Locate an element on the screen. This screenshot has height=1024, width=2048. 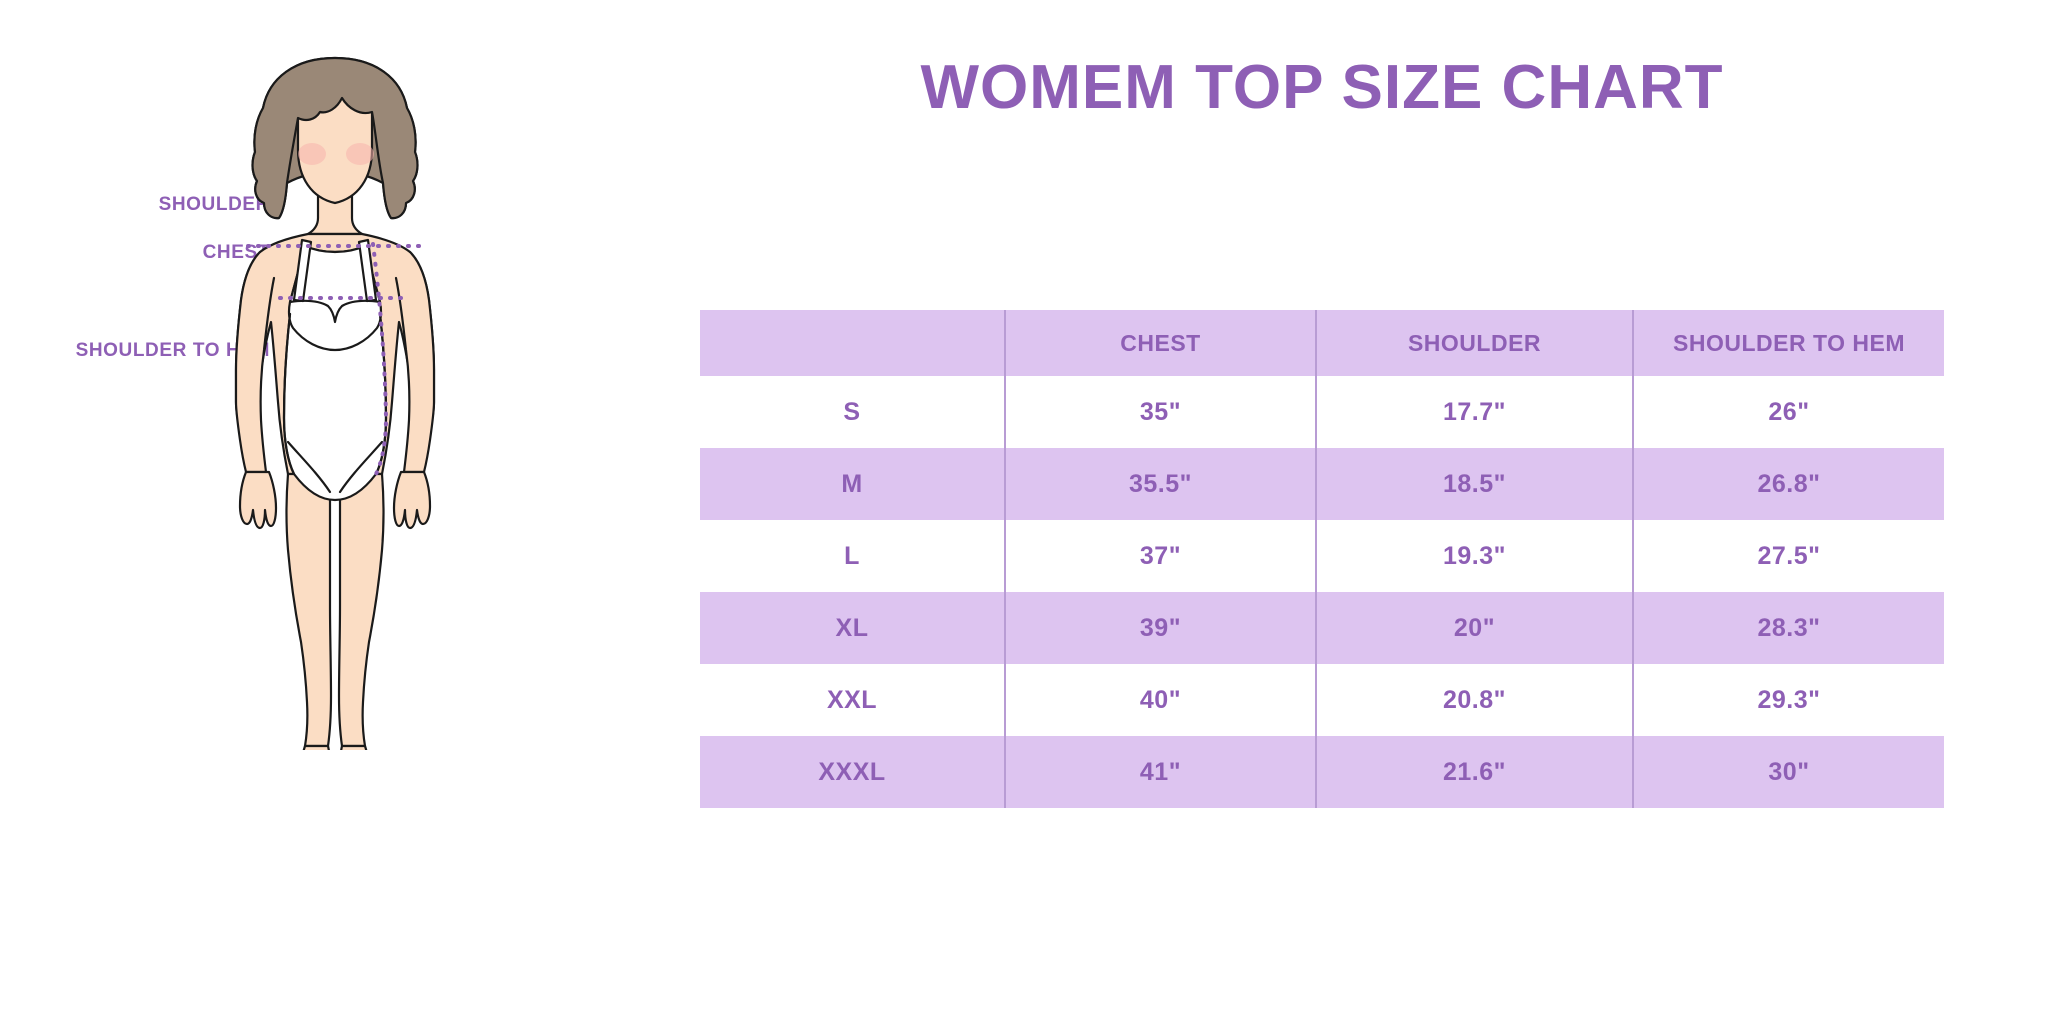
body-illustration is located at coordinates (335, 403).